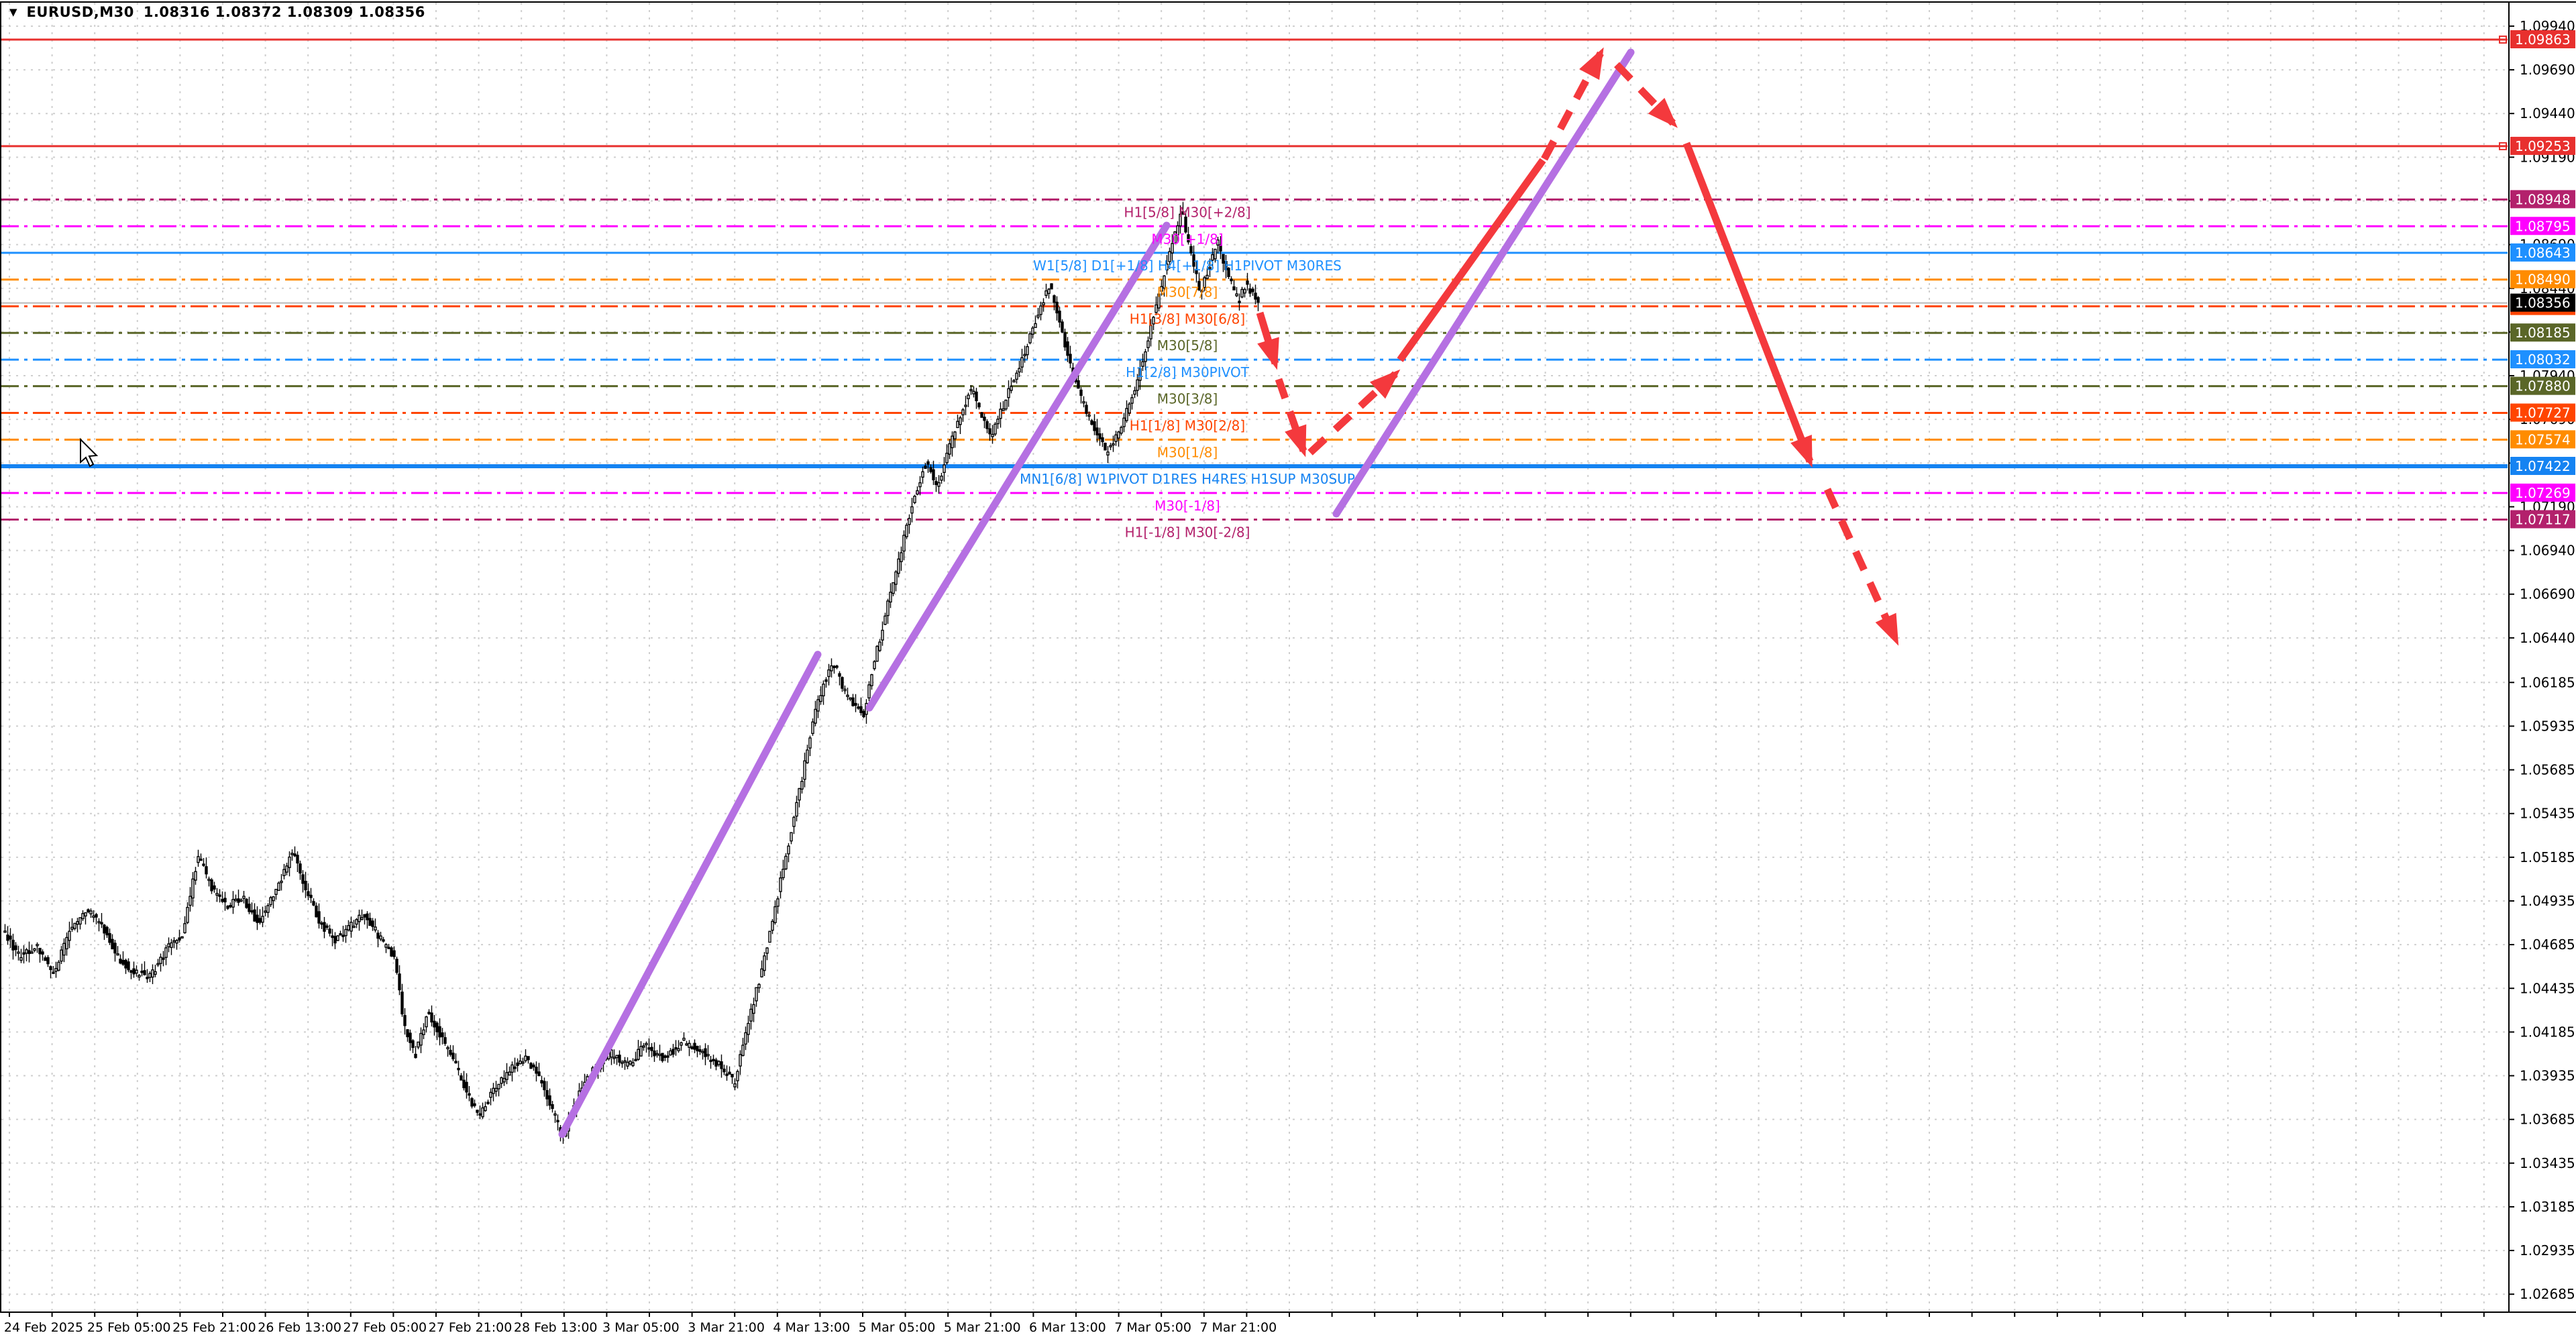  I want to click on svg-text: 1.06690, so click(2547, 594).